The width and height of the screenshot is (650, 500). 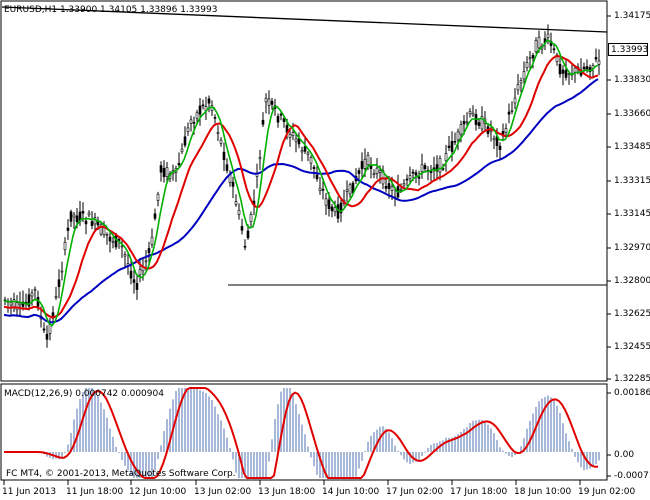 I want to click on price-axis-ticks, so click(x=609, y=246).